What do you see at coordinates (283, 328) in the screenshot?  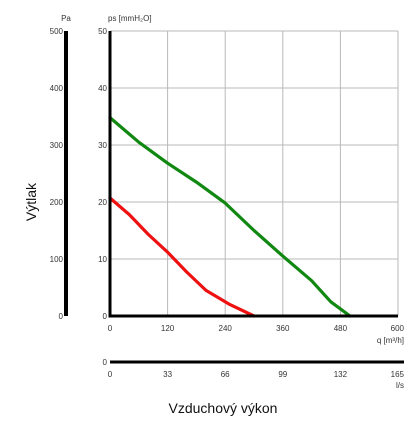 I see `x-tick-label: 360` at bounding box center [283, 328].